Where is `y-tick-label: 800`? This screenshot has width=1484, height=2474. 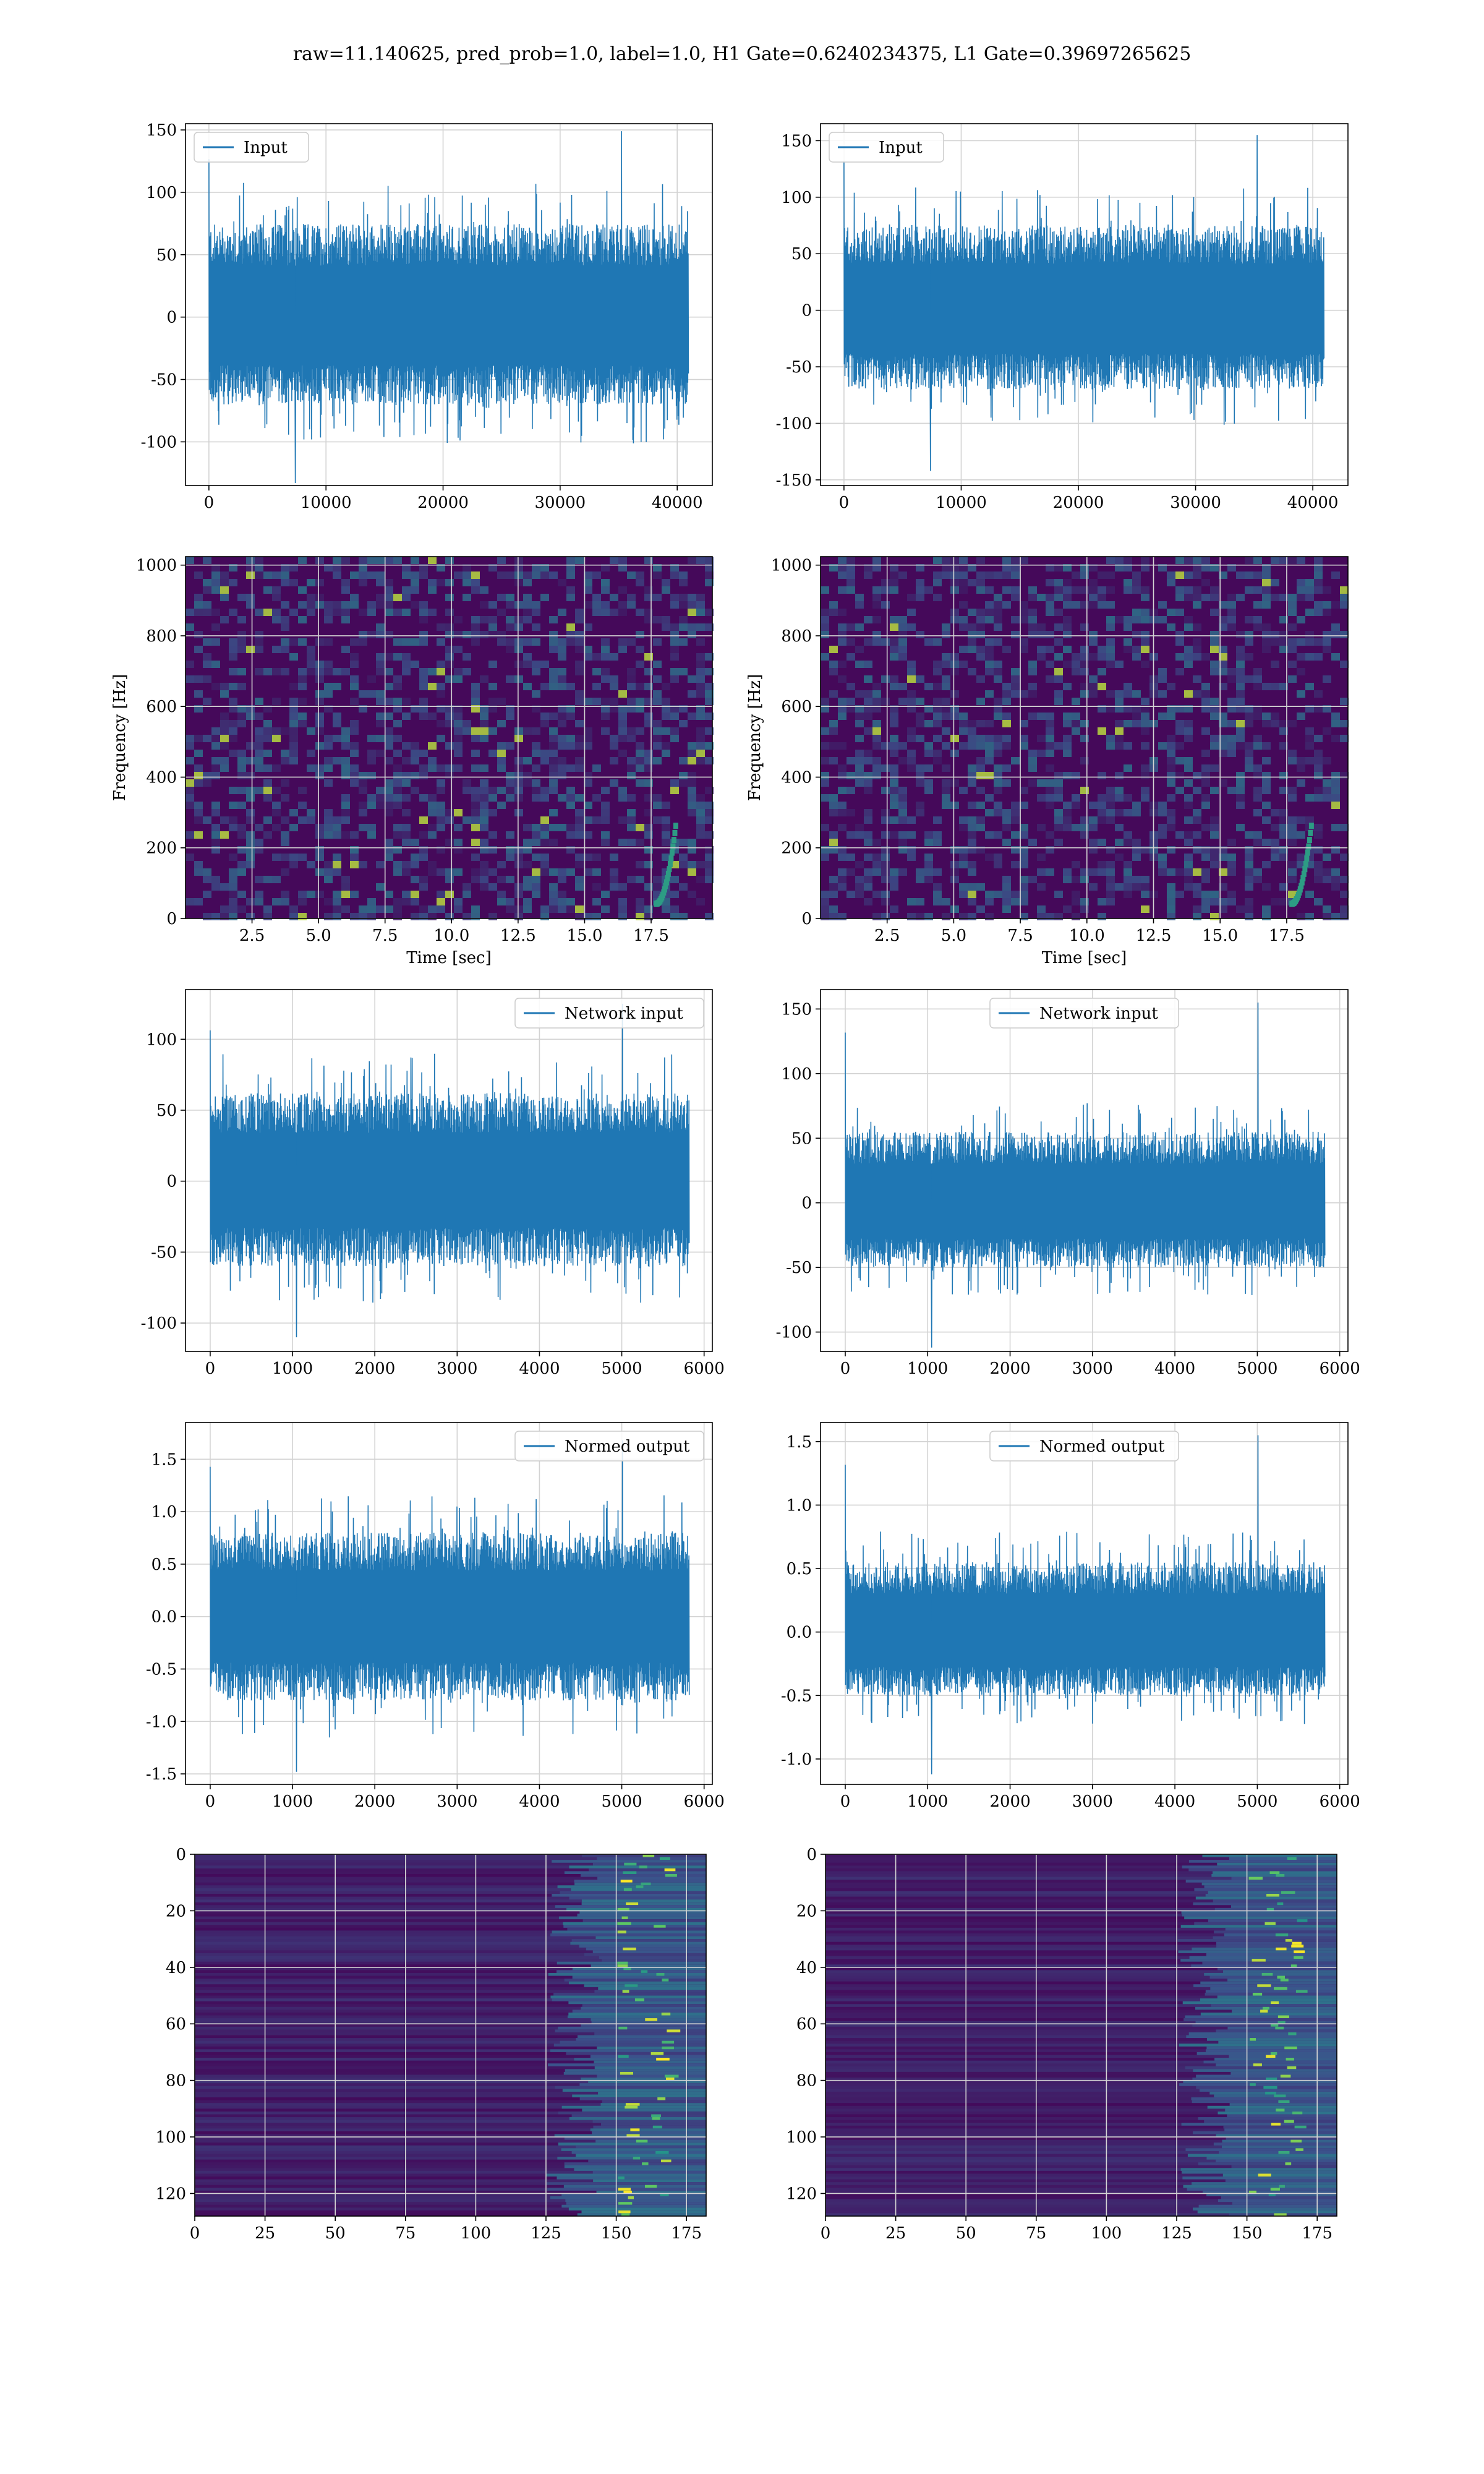
y-tick-label: 800 is located at coordinates (161, 636).